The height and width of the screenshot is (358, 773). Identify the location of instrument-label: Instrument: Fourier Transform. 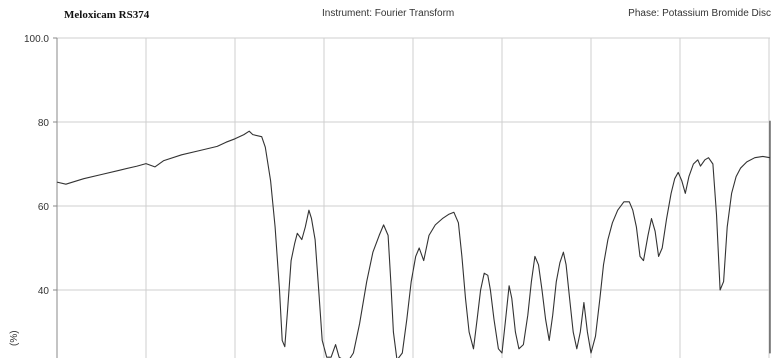
(388, 13).